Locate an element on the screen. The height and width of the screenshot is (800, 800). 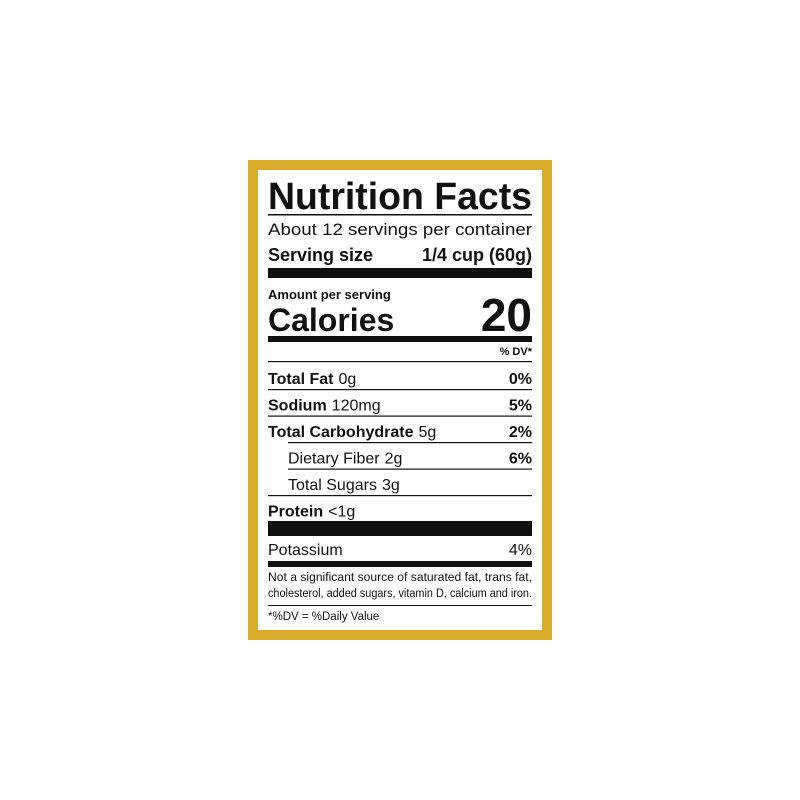
amount-per-serving: Amount per serving is located at coordinates (329, 294).